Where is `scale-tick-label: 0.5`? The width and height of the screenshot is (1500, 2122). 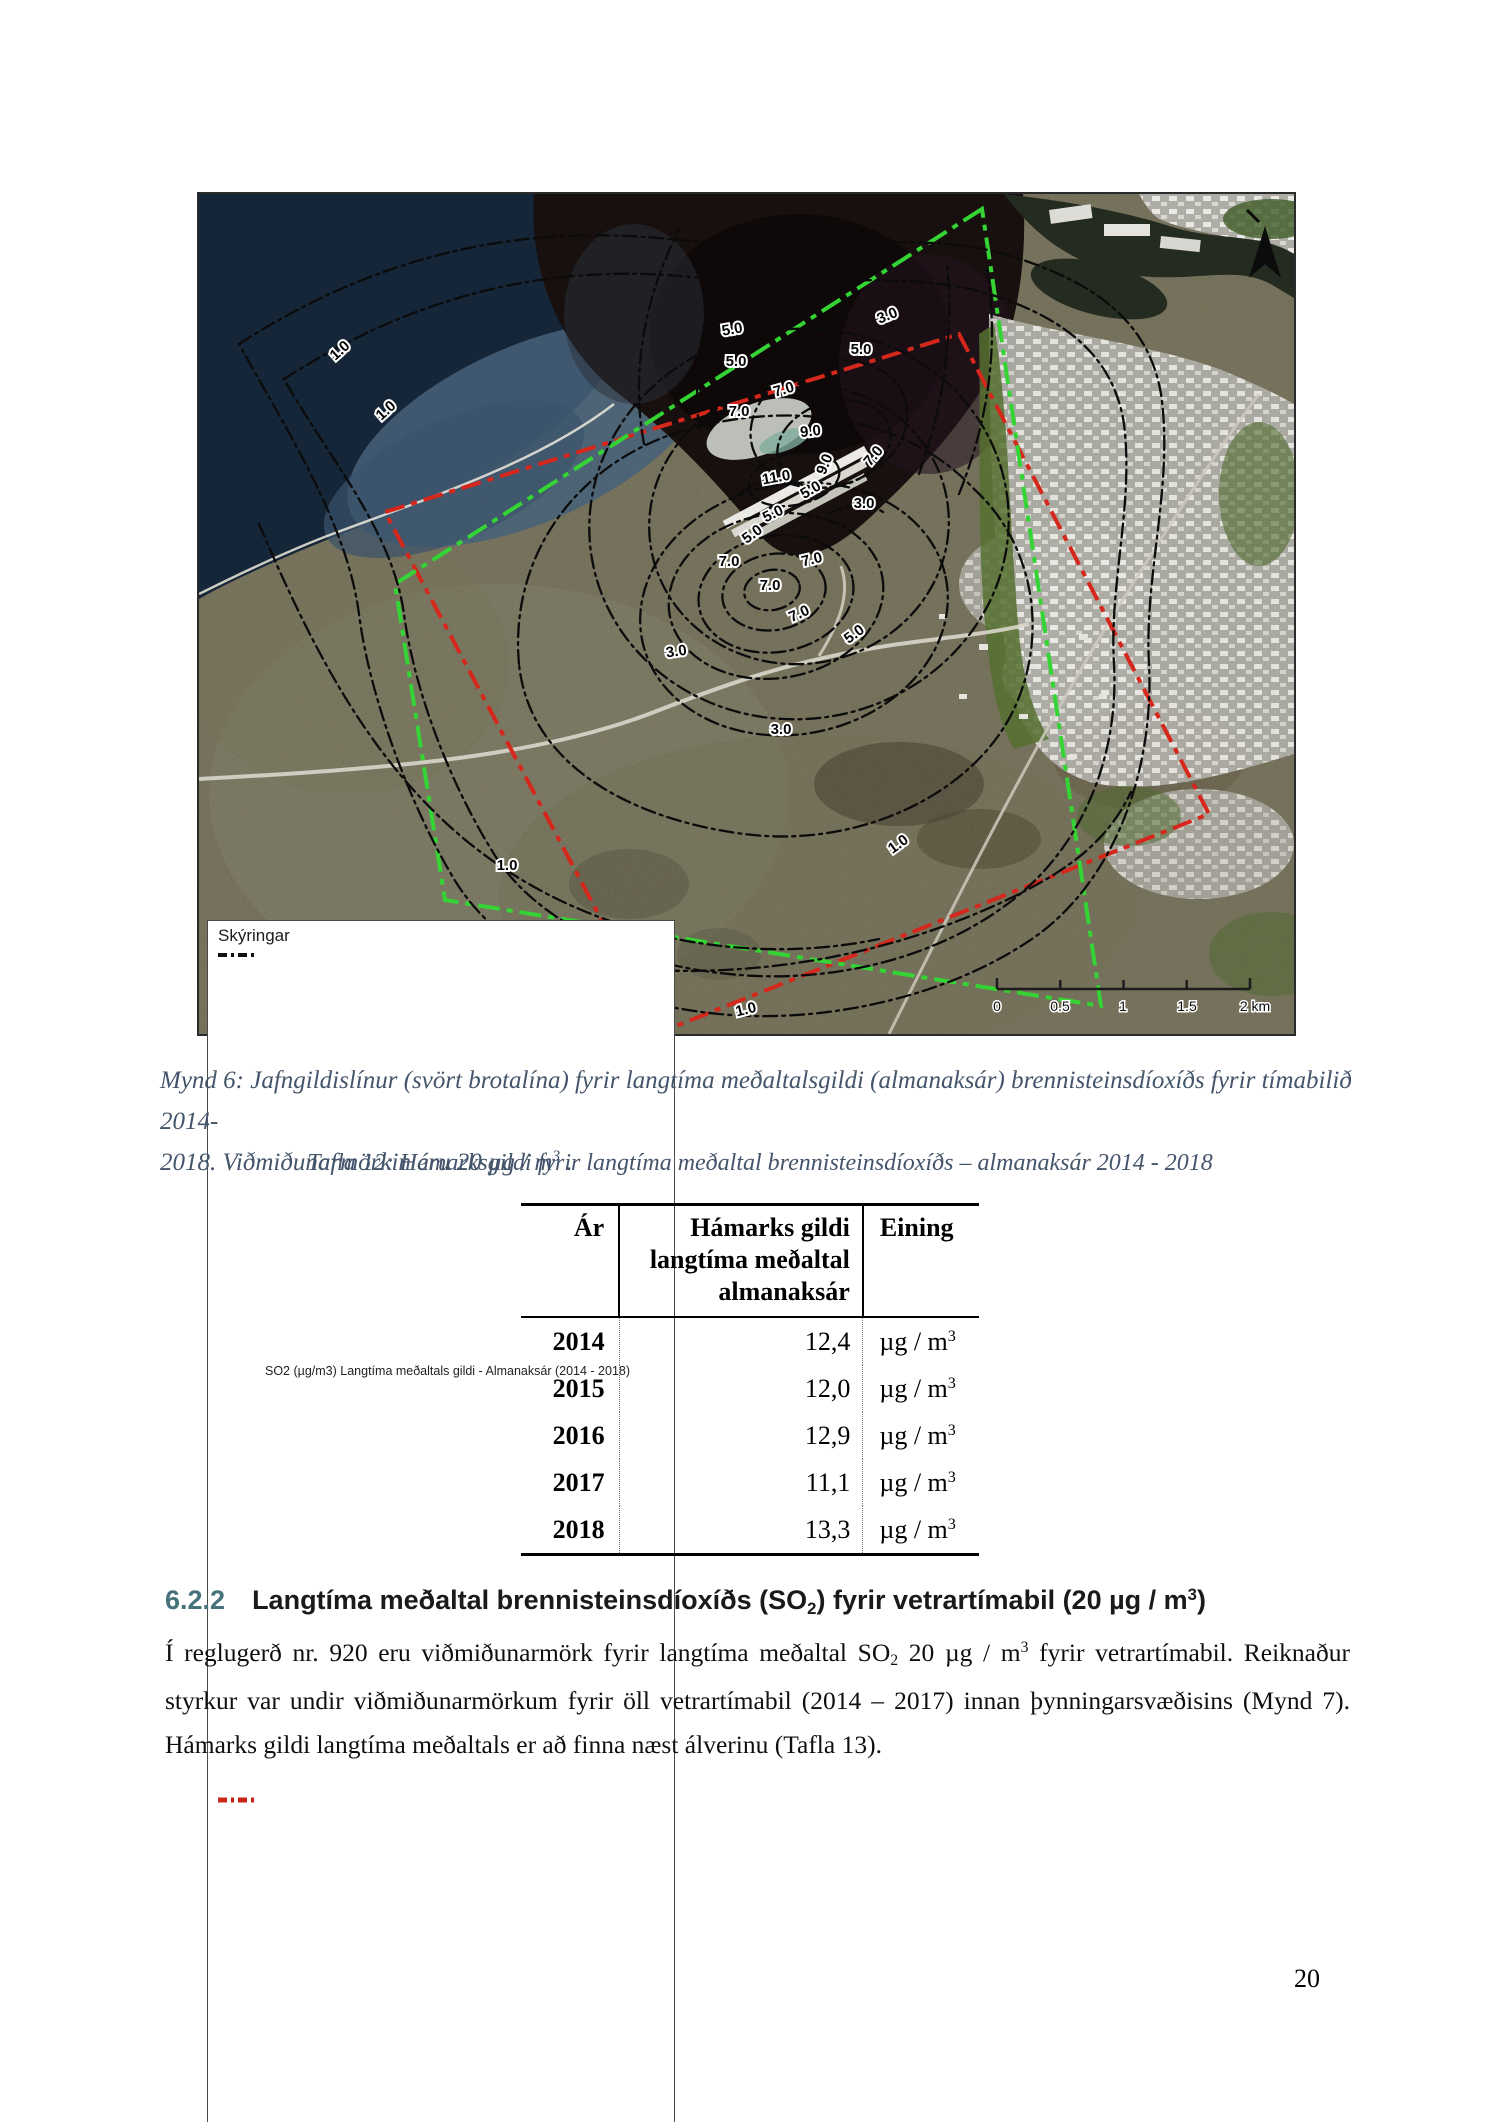 scale-tick-label: 0.5 is located at coordinates (1060, 1006).